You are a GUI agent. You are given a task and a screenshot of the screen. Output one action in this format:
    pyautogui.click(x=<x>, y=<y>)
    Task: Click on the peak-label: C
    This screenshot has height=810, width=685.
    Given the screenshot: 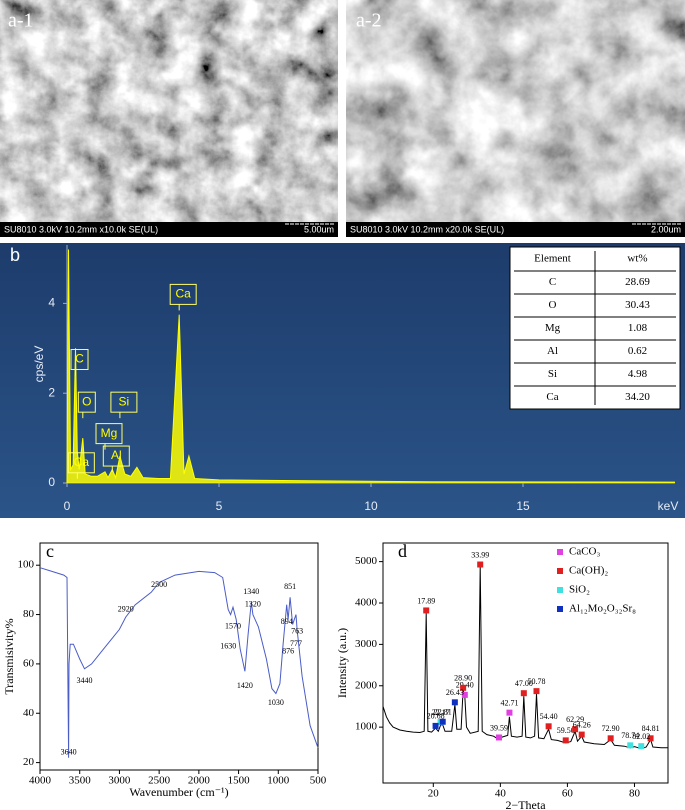 What is the action you would take?
    pyautogui.click(x=79, y=359)
    